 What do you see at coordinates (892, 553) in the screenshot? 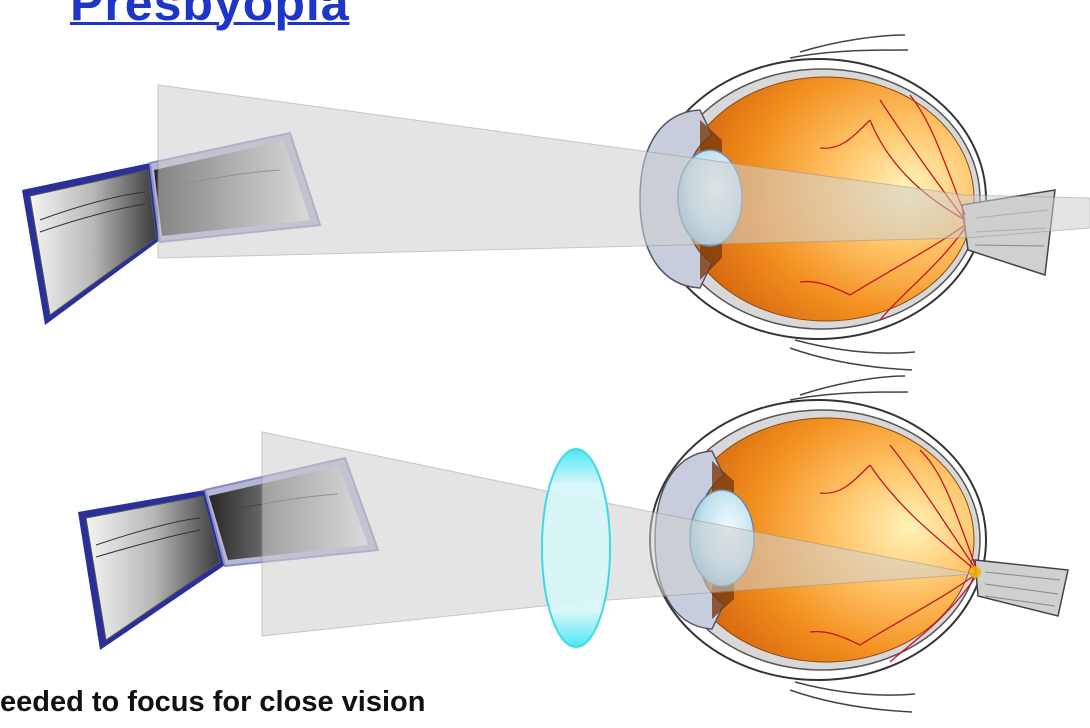
I see `blood-vessels` at bounding box center [892, 553].